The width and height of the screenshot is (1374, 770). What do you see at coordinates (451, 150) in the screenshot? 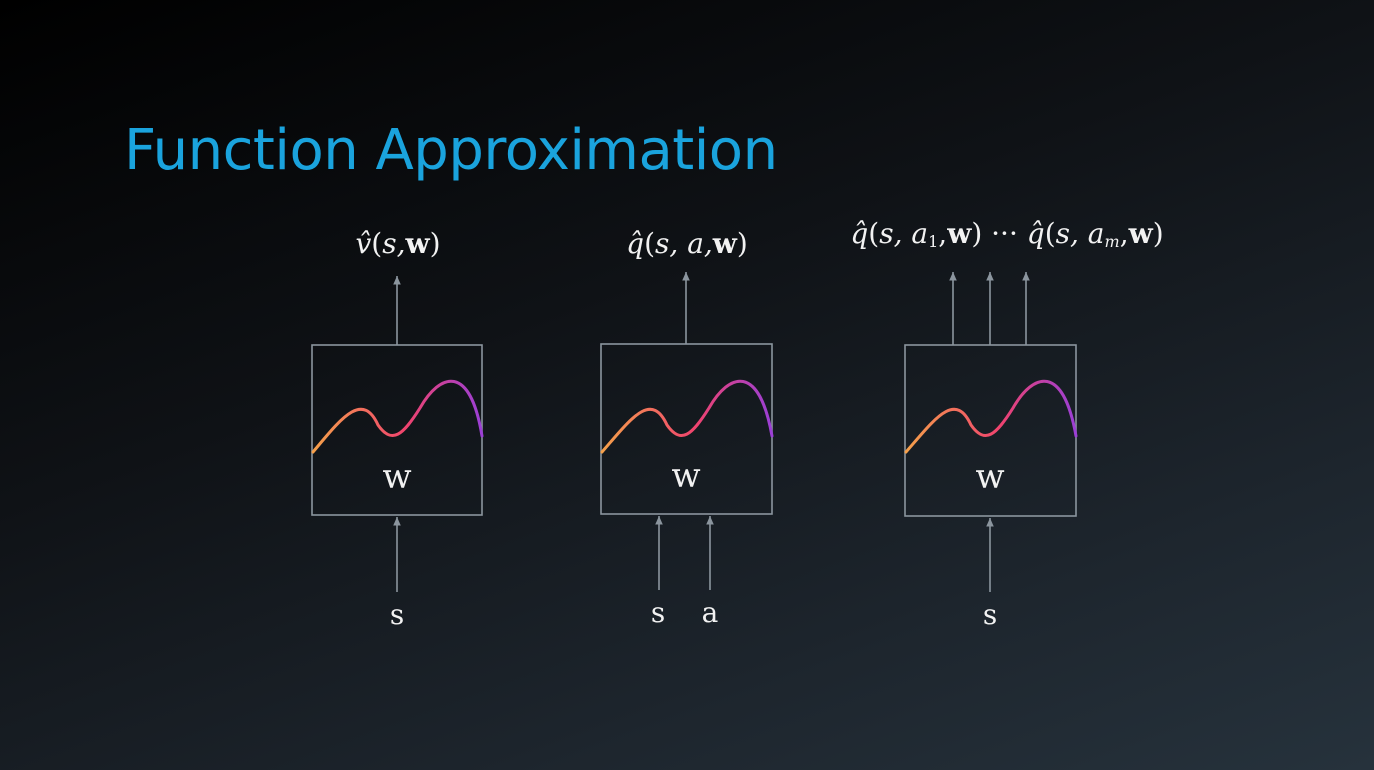
I see `slide-title: Function Approximation` at bounding box center [451, 150].